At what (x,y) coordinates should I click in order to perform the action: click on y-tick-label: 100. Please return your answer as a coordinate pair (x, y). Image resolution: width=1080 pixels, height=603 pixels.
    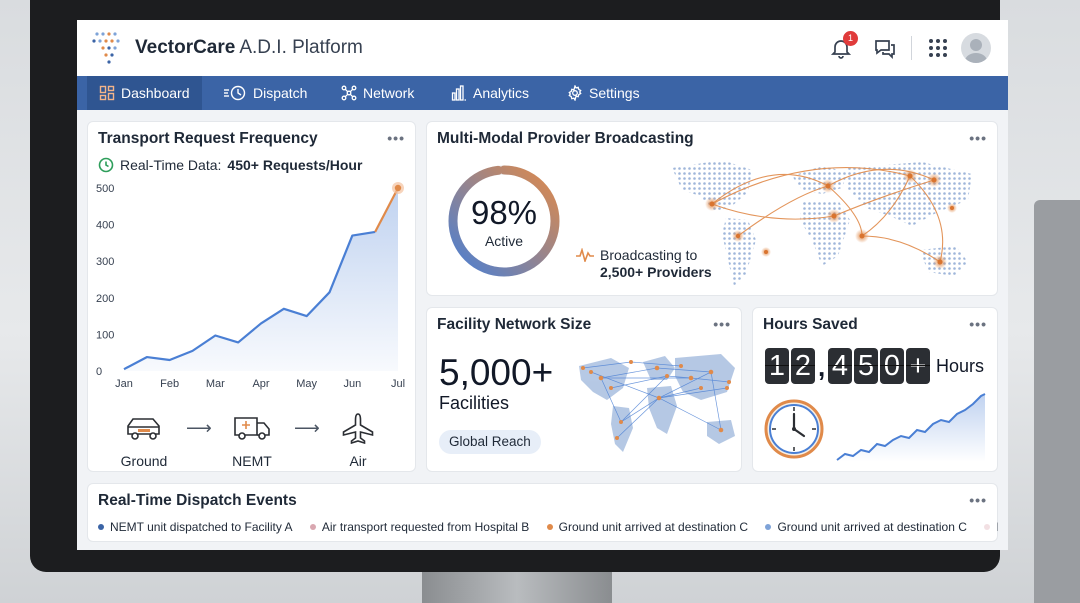
    Looking at the image, I should click on (105, 335).